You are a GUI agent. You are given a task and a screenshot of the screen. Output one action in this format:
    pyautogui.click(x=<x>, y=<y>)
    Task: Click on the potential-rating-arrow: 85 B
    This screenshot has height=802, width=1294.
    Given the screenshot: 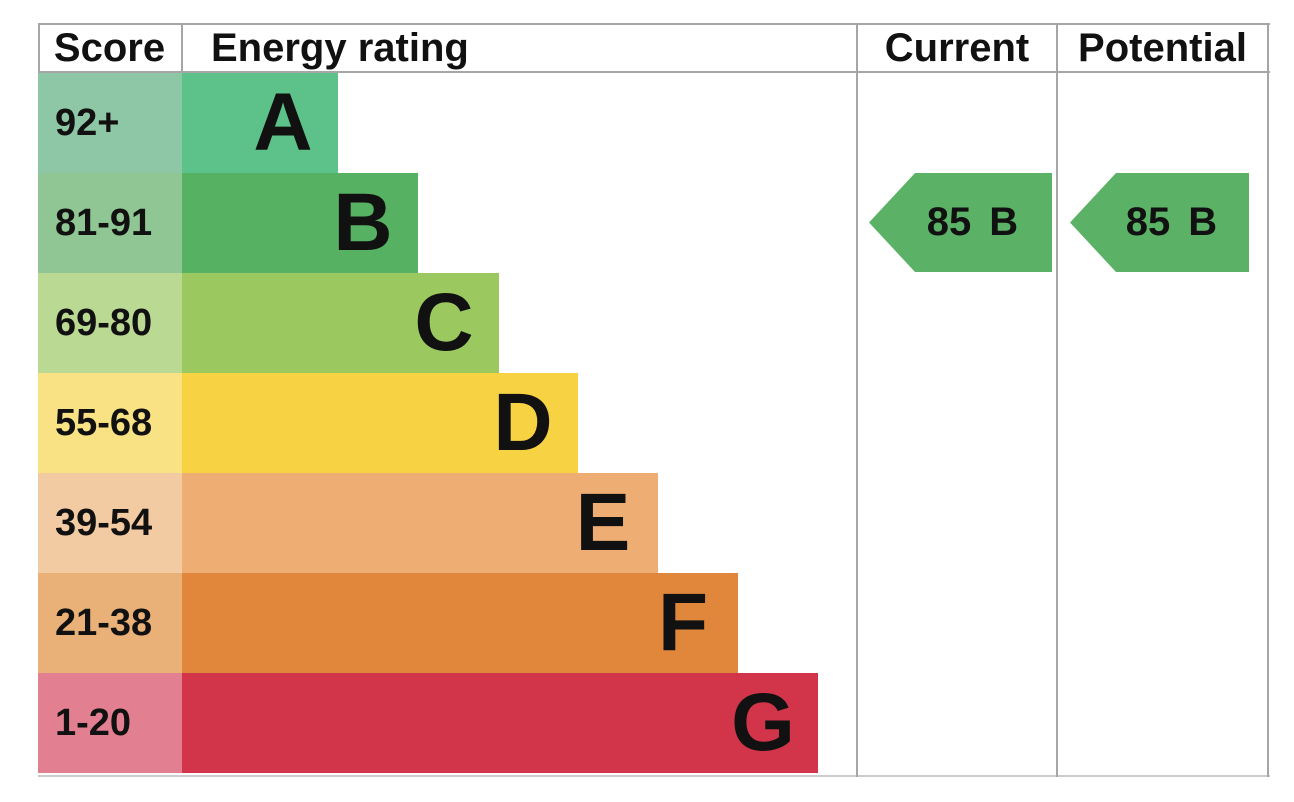 What is the action you would take?
    pyautogui.click(x=1159, y=222)
    